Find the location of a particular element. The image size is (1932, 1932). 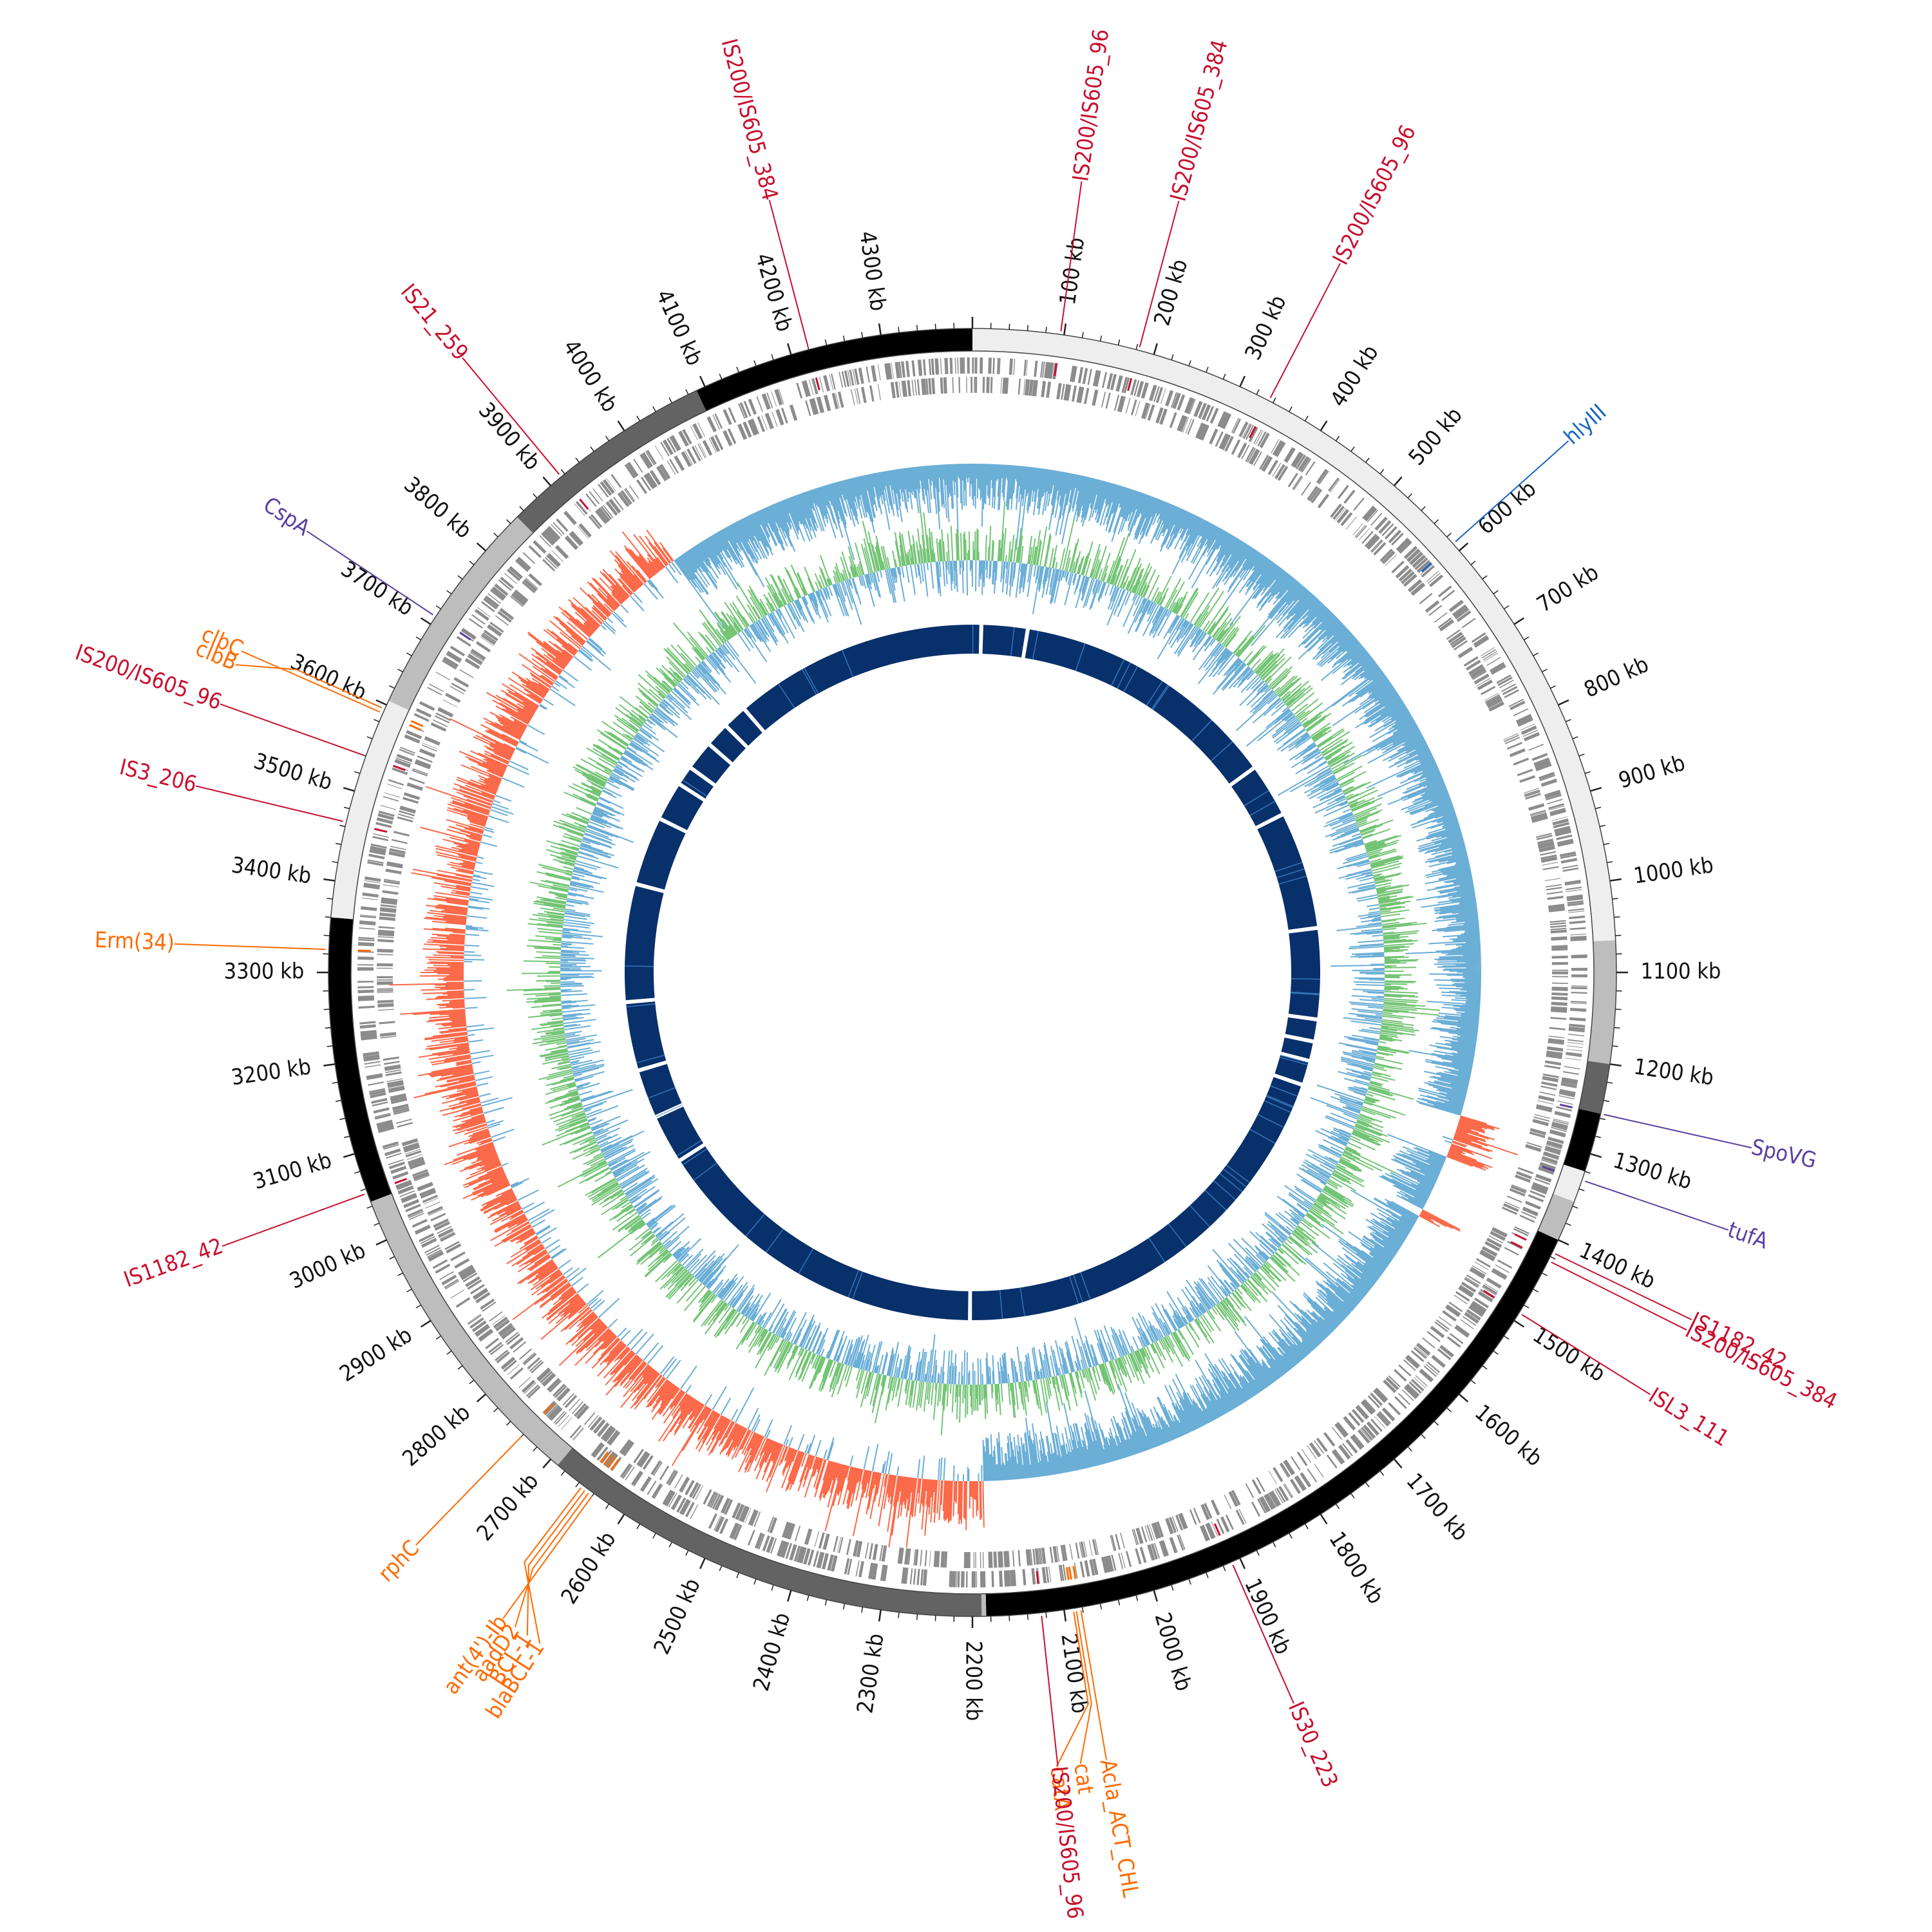

feature-label: IS1182_42 is located at coordinates (173, 1263).